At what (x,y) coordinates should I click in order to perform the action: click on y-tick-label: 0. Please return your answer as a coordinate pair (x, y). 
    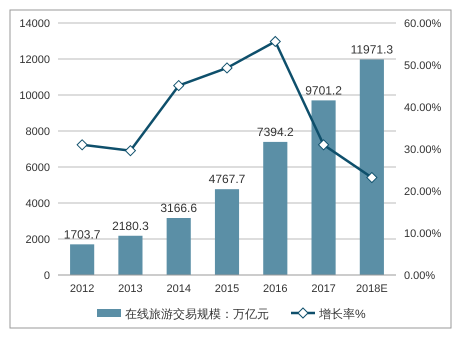
    Looking at the image, I should click on (47, 276).